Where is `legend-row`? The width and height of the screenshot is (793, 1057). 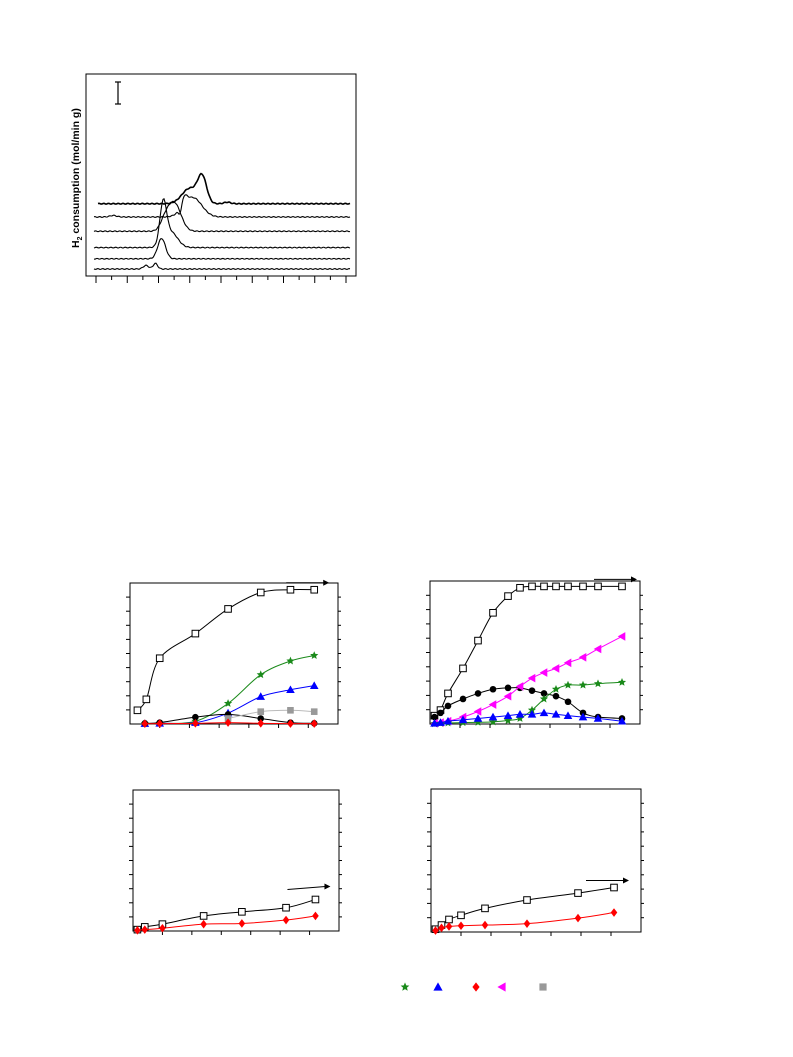 legend-row is located at coordinates (473, 987).